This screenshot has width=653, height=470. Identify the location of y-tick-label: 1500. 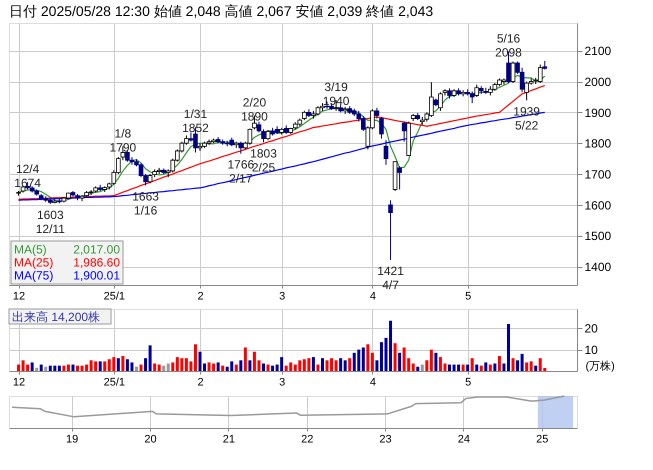
(598, 236).